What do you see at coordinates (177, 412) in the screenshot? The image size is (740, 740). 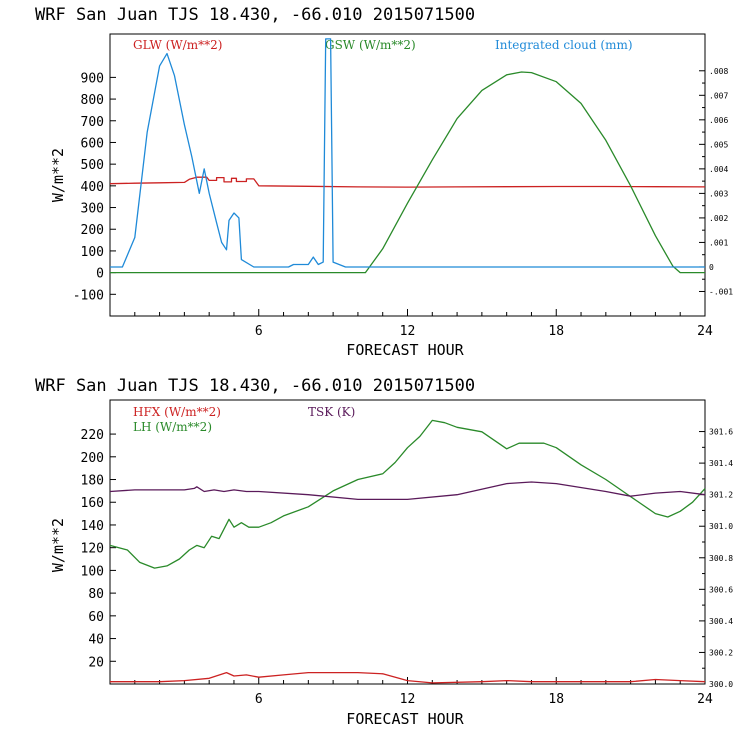 I see `legend-hfx: HFX (W/m**2)` at bounding box center [177, 412].